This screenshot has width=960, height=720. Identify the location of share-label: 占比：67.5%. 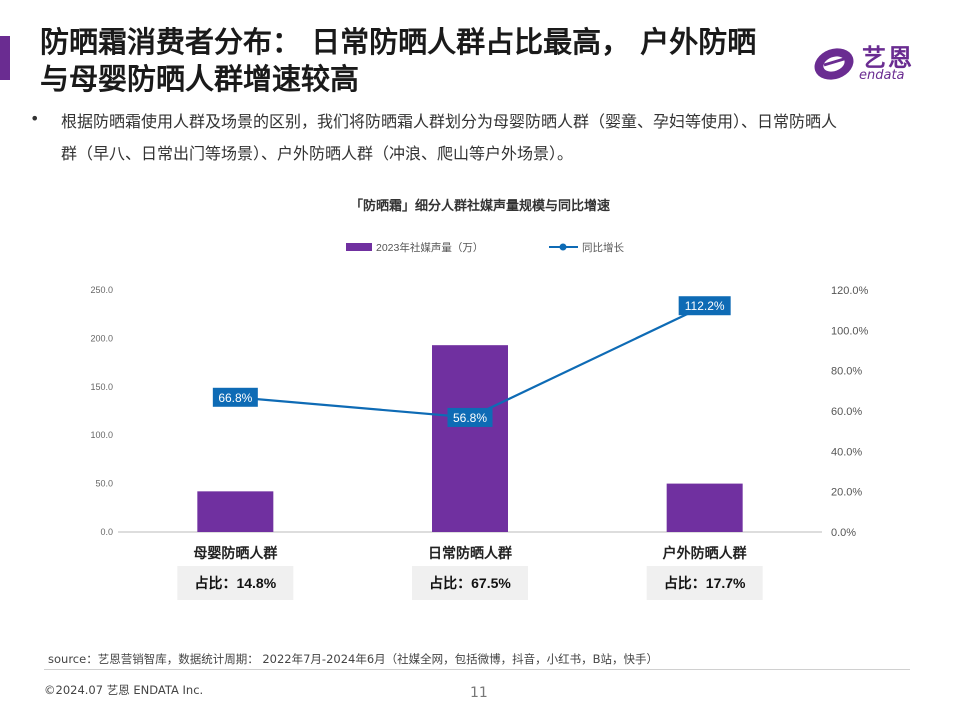
(470, 583).